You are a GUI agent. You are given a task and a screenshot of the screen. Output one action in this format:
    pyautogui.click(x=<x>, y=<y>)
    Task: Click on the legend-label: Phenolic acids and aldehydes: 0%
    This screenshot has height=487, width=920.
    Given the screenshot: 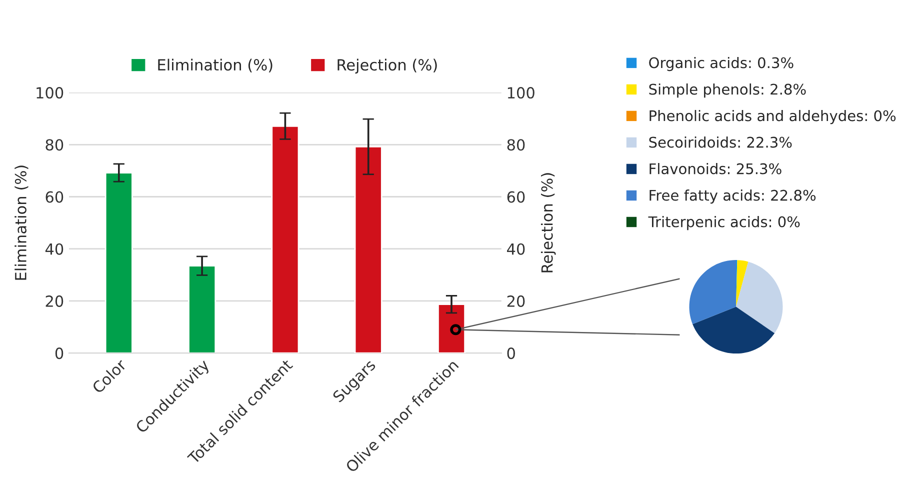 What is the action you would take?
    pyautogui.click(x=773, y=117)
    